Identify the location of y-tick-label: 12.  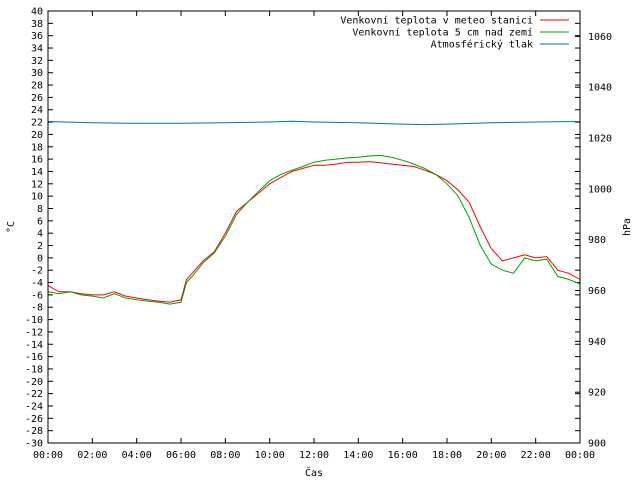
(37, 184).